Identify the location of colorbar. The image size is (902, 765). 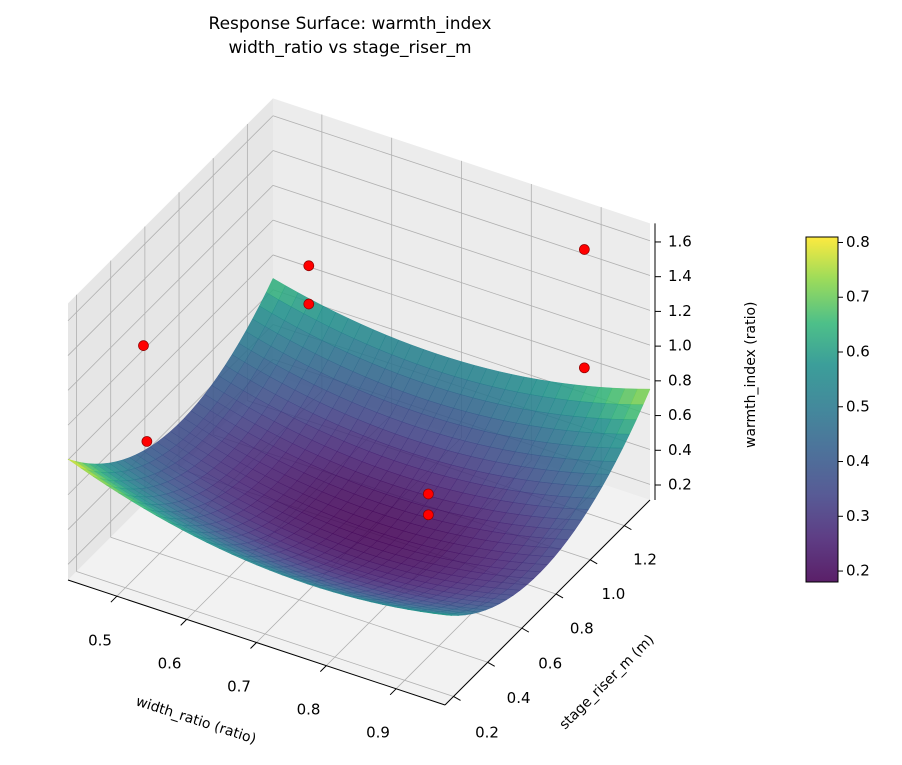
(822, 409).